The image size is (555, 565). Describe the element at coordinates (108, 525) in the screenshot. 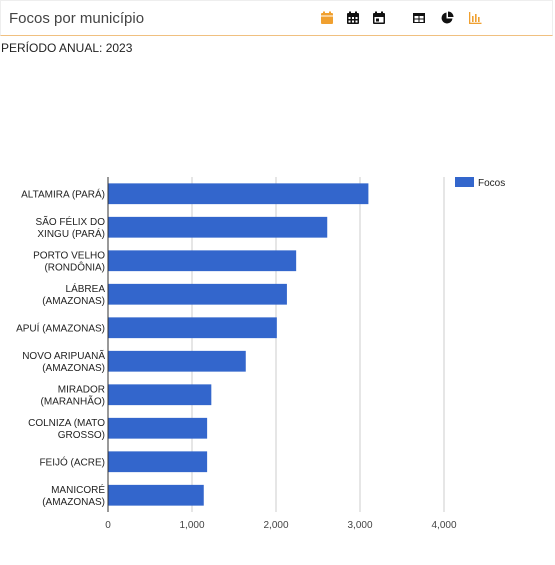

I see `x-tick-label: 0` at that location.